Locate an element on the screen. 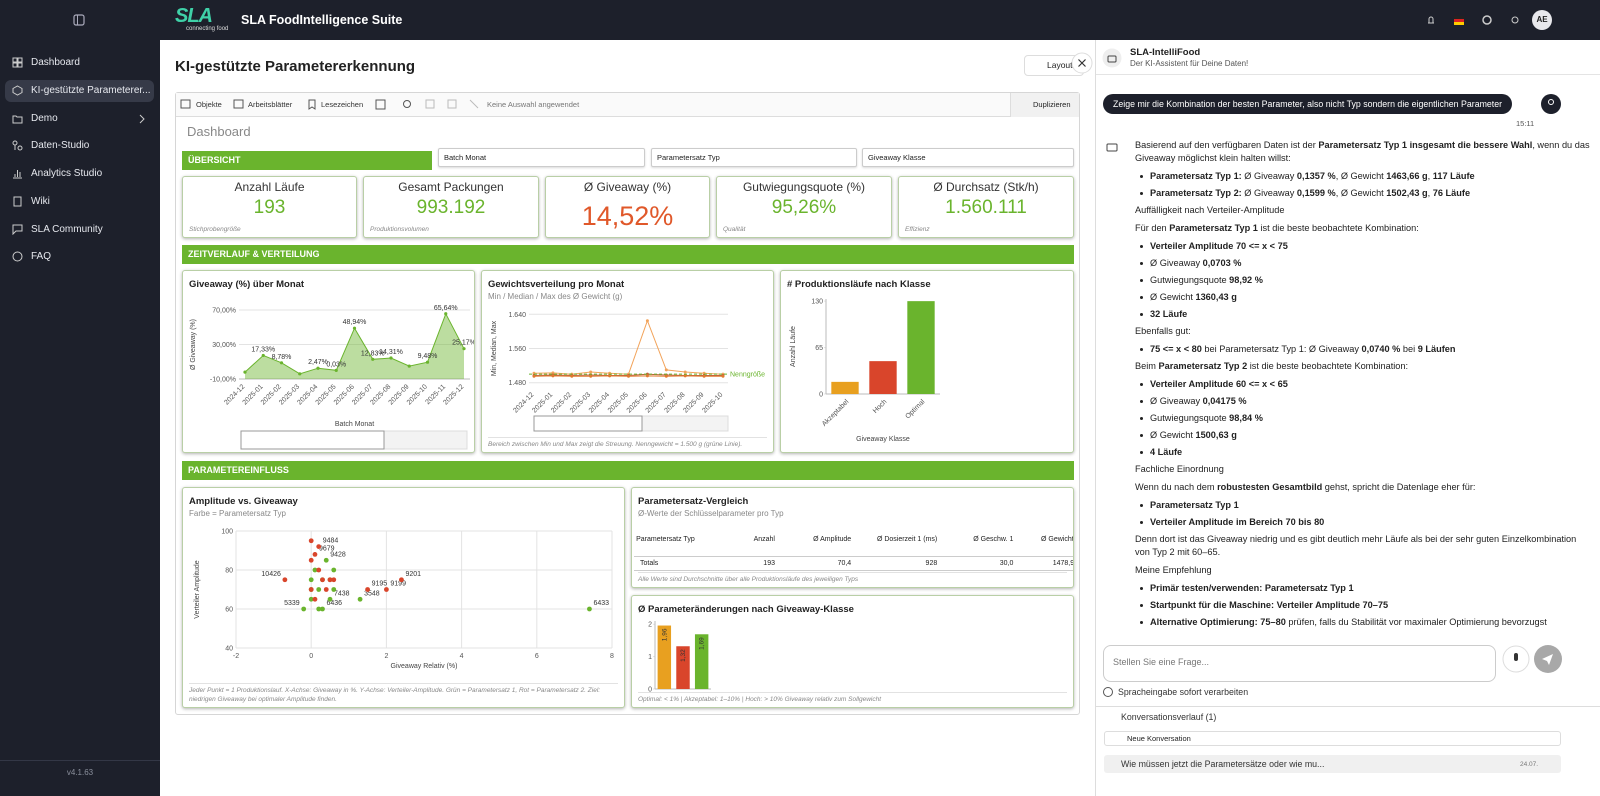  kpi-value: 193 is located at coordinates (269, 207).